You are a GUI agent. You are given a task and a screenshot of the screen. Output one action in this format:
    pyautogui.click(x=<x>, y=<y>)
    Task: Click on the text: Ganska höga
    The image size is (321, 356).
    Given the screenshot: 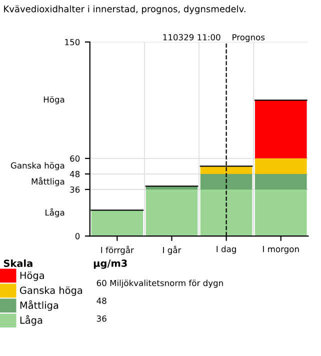 What is the action you would take?
    pyautogui.click(x=37, y=166)
    